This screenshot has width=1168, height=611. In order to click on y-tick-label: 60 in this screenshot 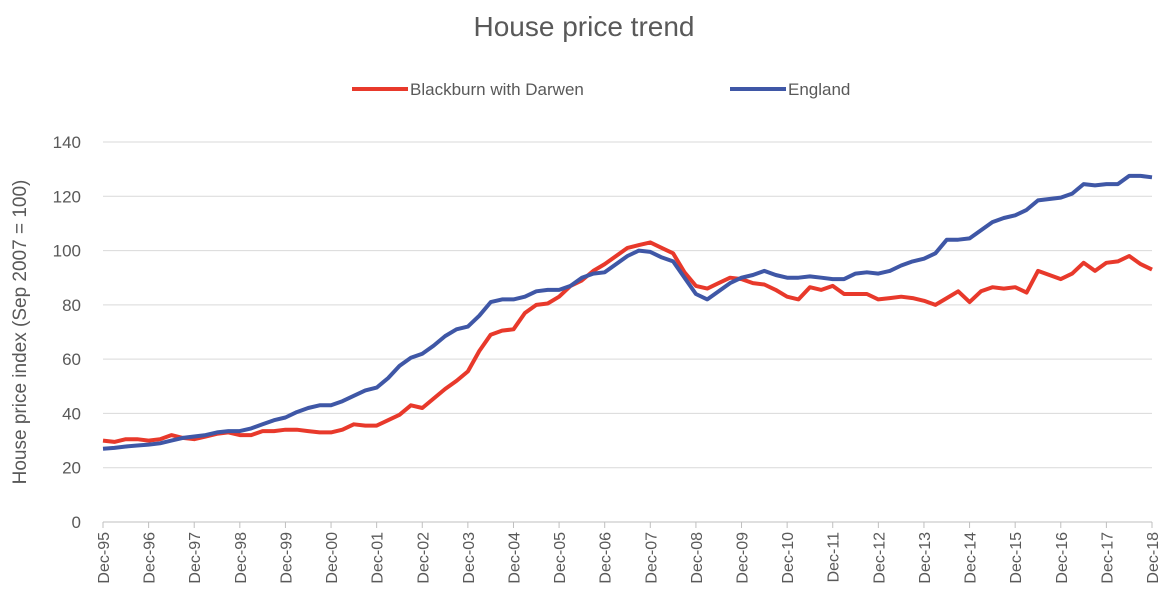, I will do `click(71, 359)`.